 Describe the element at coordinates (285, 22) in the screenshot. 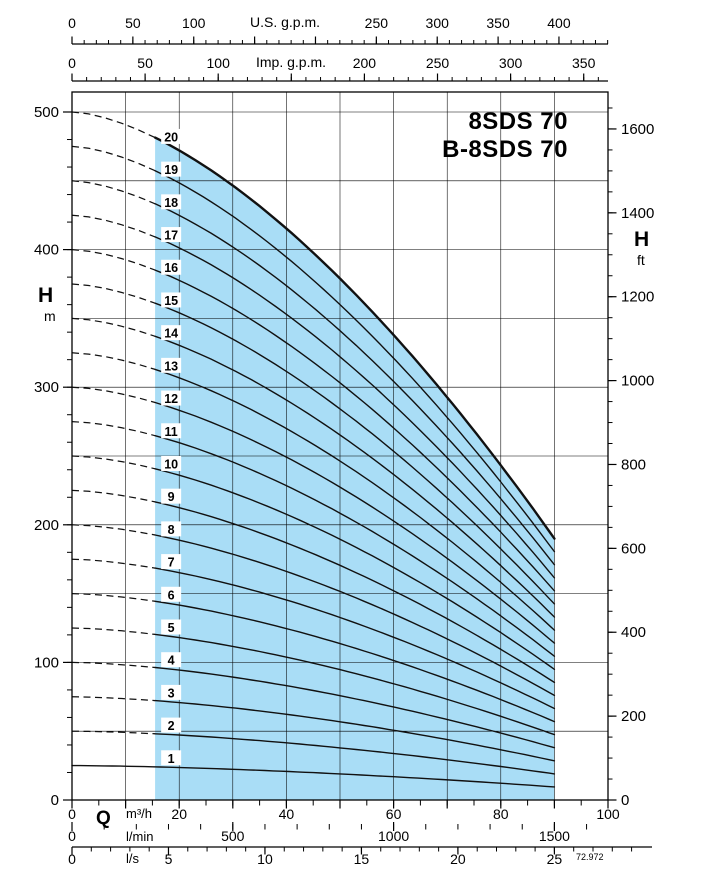

I see `us-gpm-axis-title: U.S. g.p.m.` at that location.